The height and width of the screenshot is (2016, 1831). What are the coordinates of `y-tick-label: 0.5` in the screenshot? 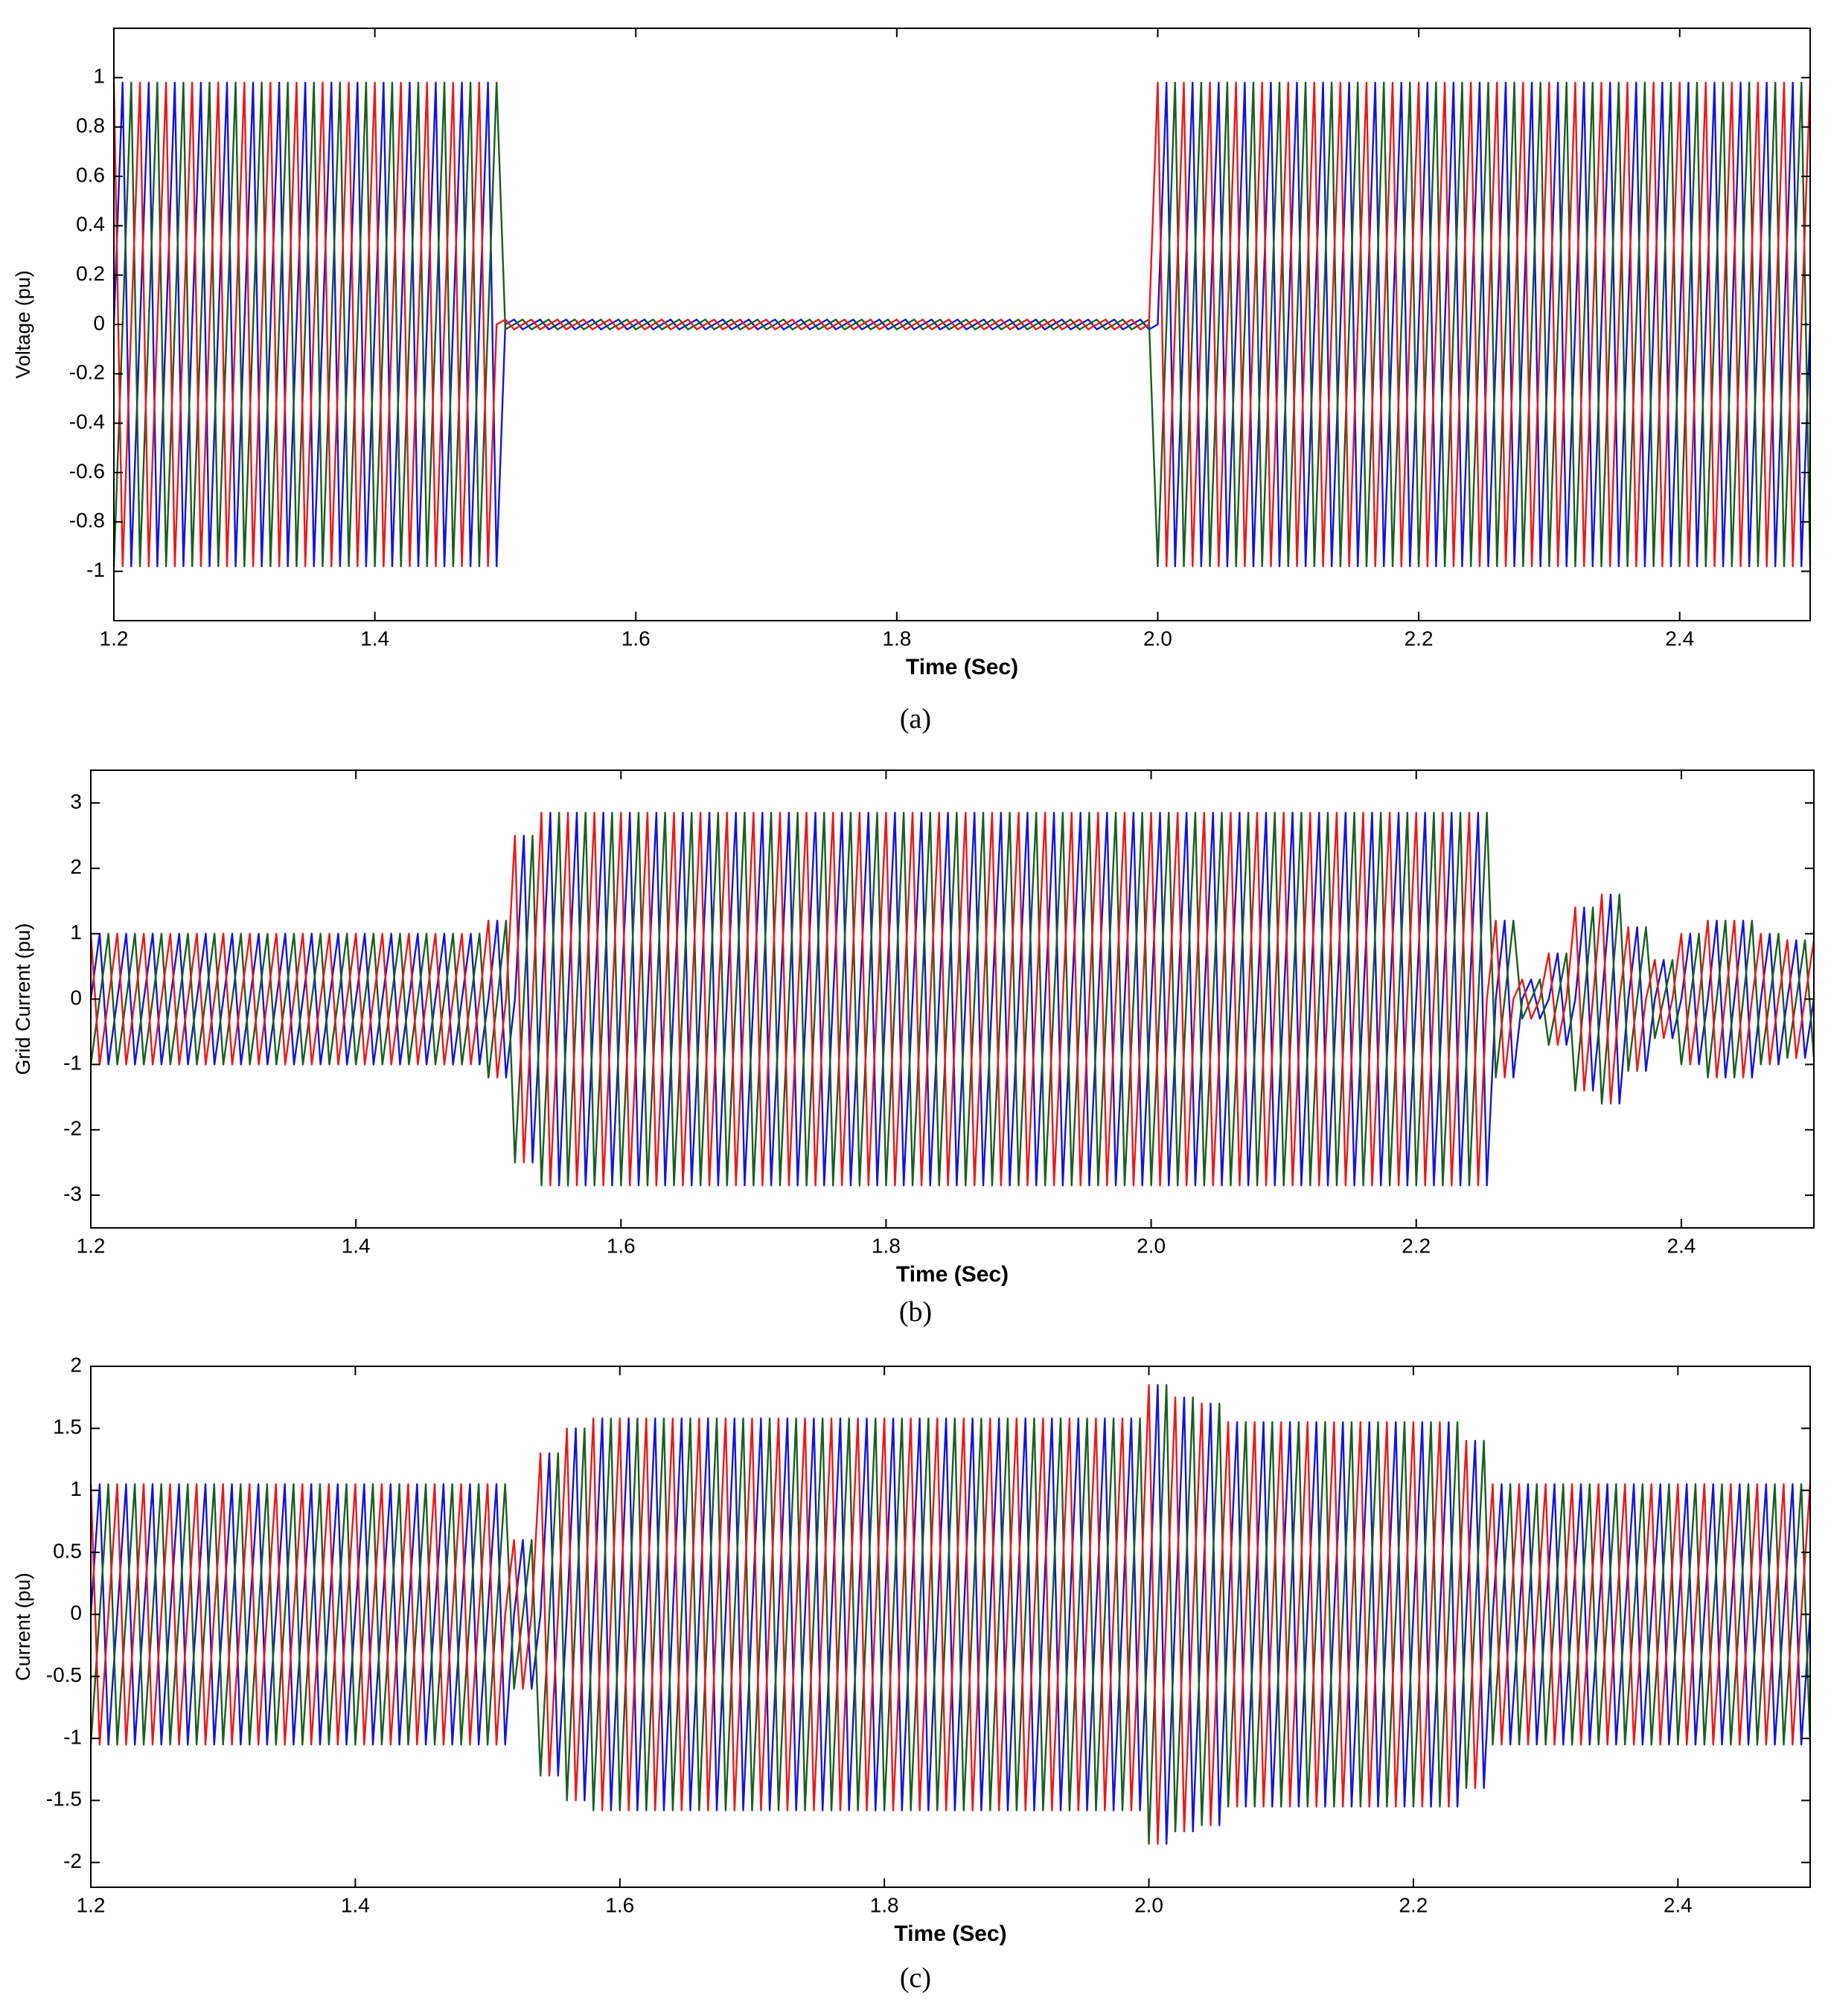 It's located at (67, 1550).